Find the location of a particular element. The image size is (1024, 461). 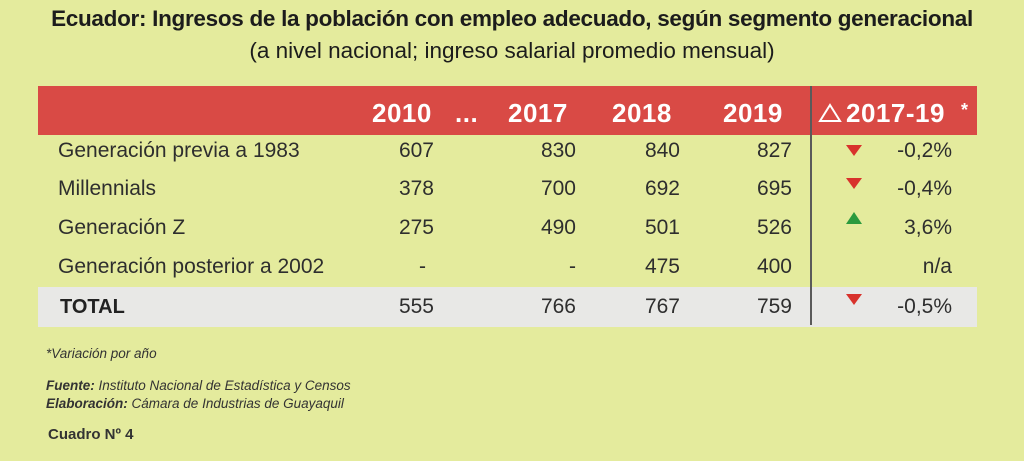

cell-2010: - is located at coordinates (422, 266).